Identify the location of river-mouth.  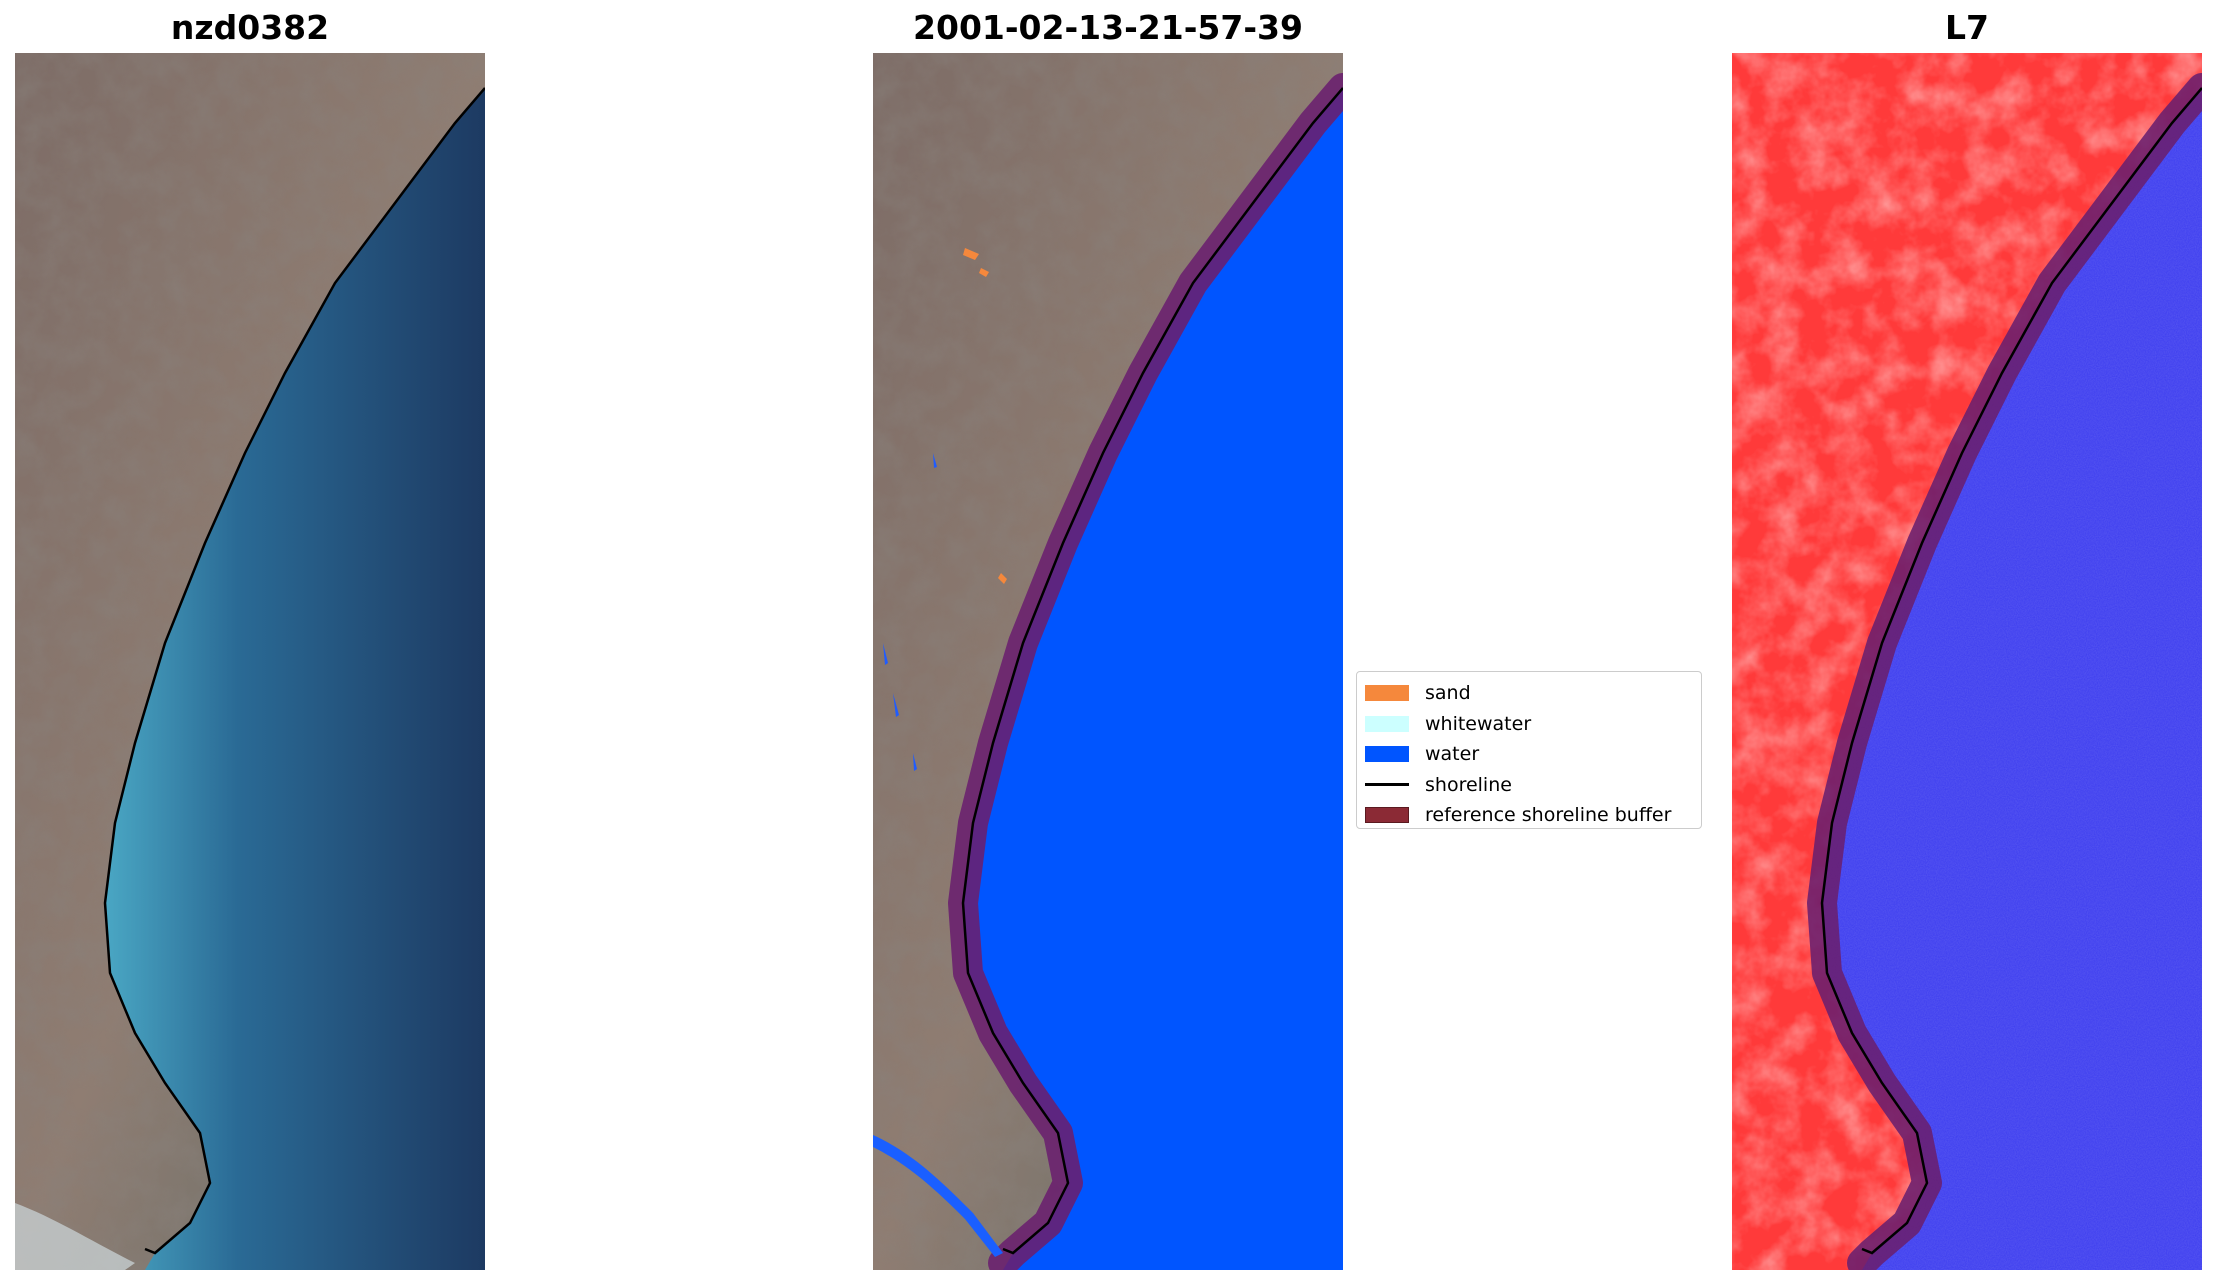
(75, 1236).